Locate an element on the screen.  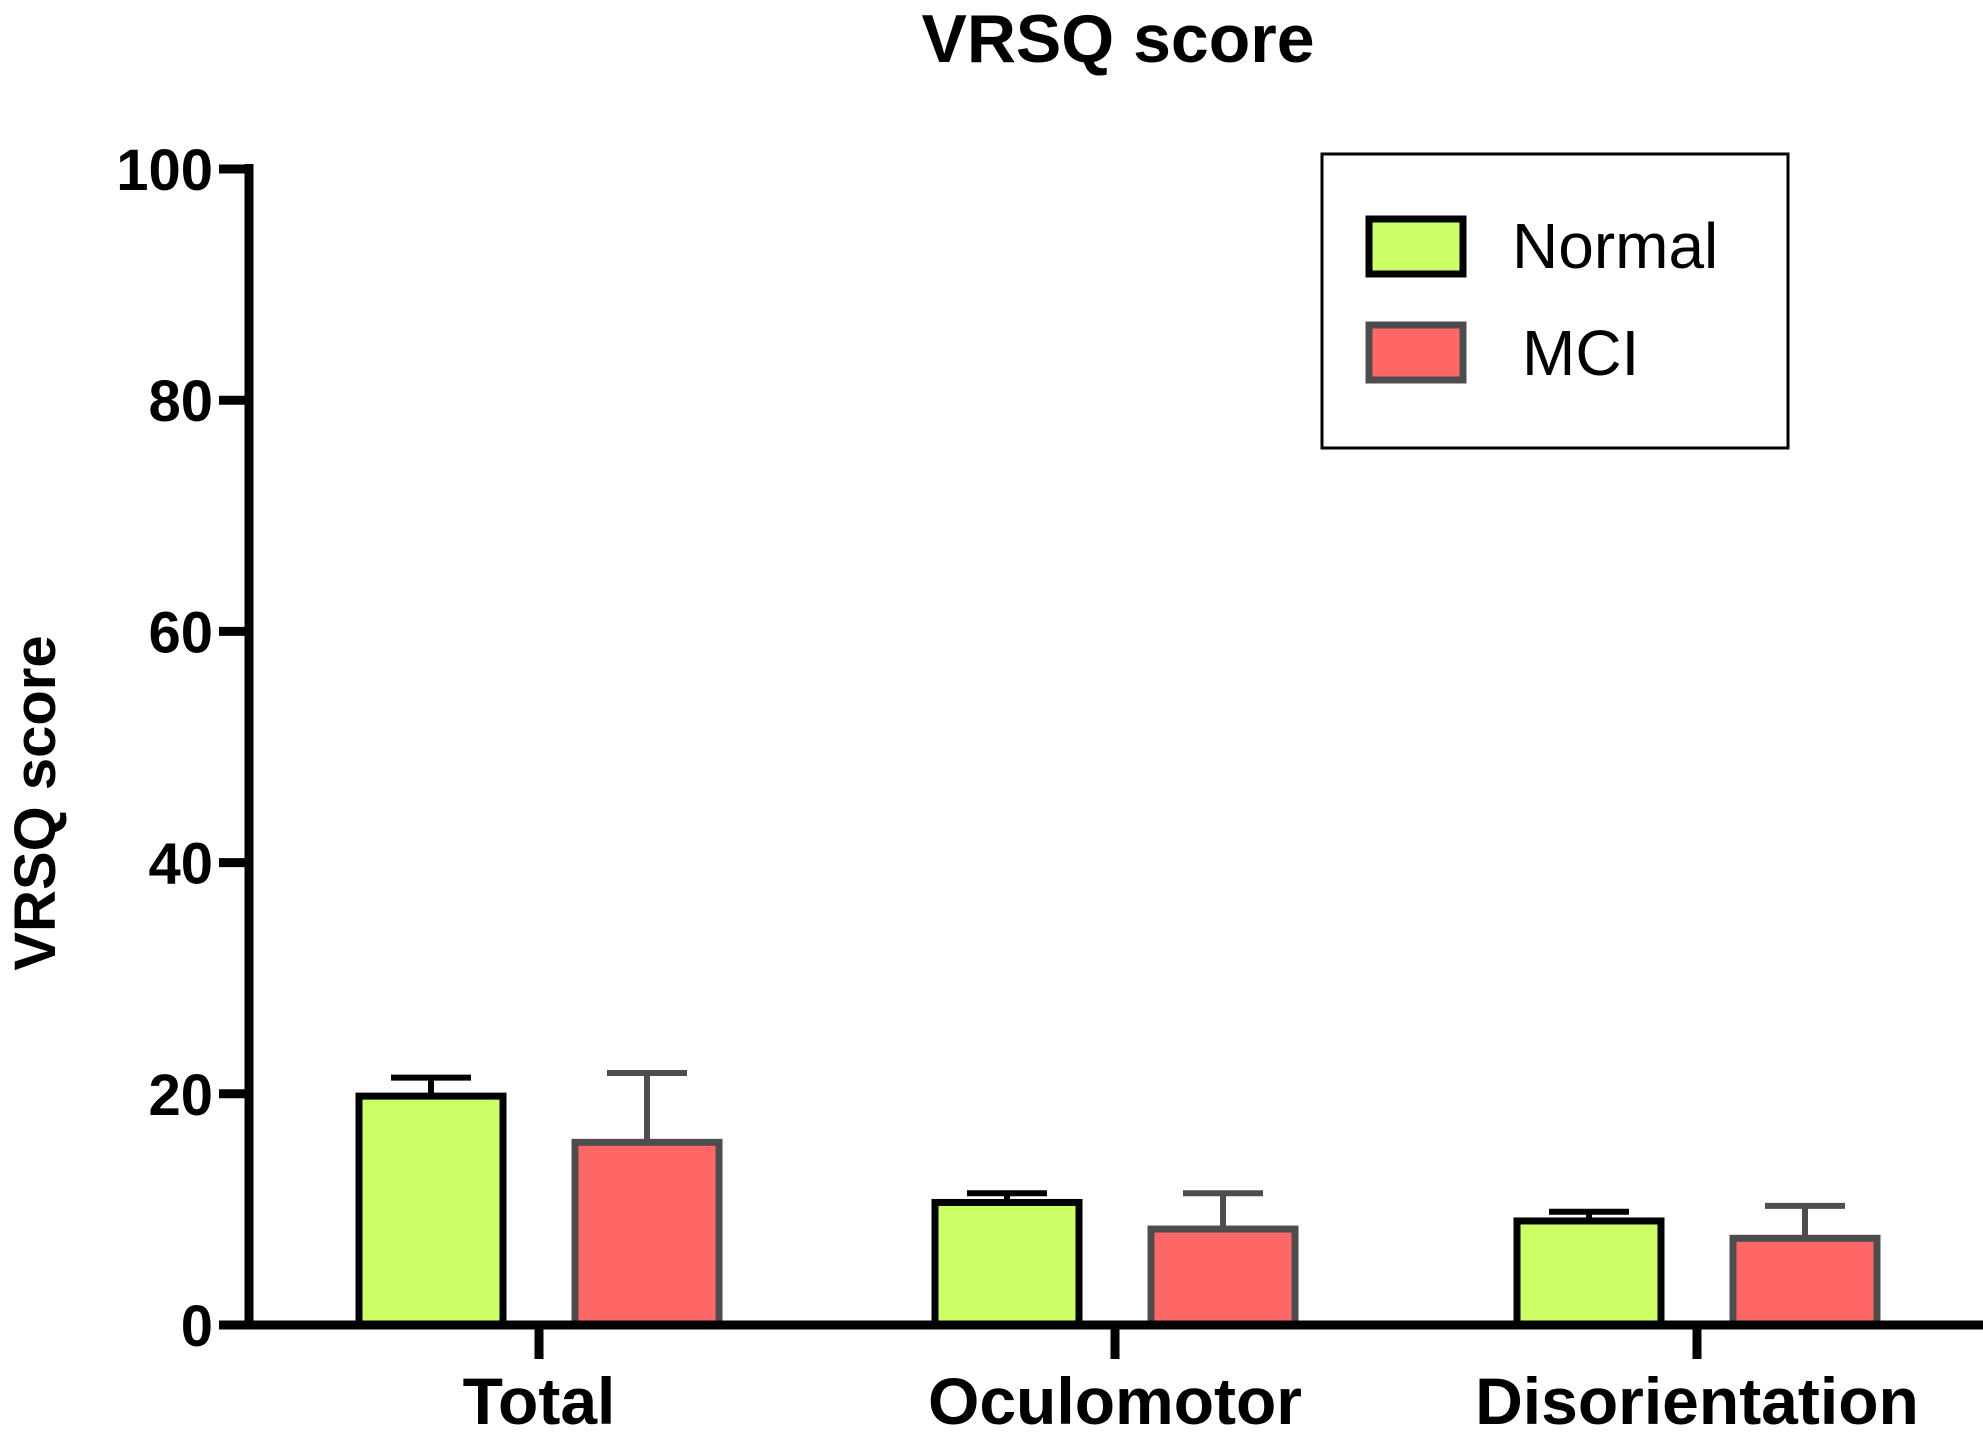
bar-normal-total is located at coordinates (431, 1210).